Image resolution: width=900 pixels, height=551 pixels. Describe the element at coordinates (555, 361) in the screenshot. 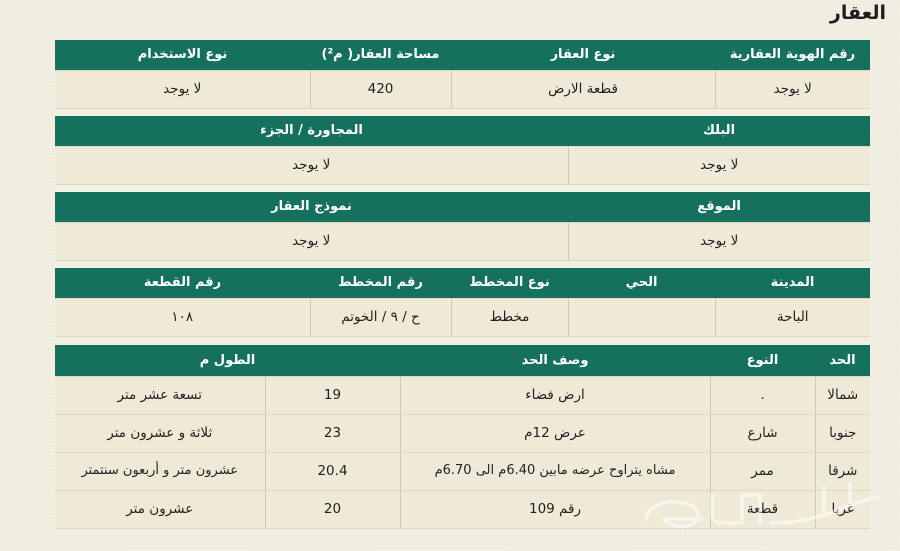

I see `header-boundary-description: وصف الحد` at that location.